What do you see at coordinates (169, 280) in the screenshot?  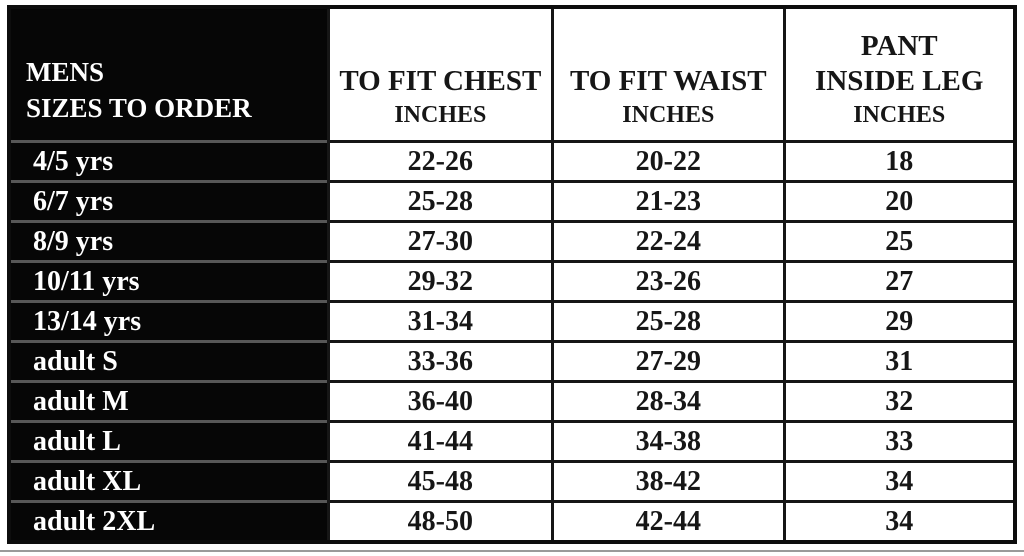 I see `size-cell: 10/11 yrs` at bounding box center [169, 280].